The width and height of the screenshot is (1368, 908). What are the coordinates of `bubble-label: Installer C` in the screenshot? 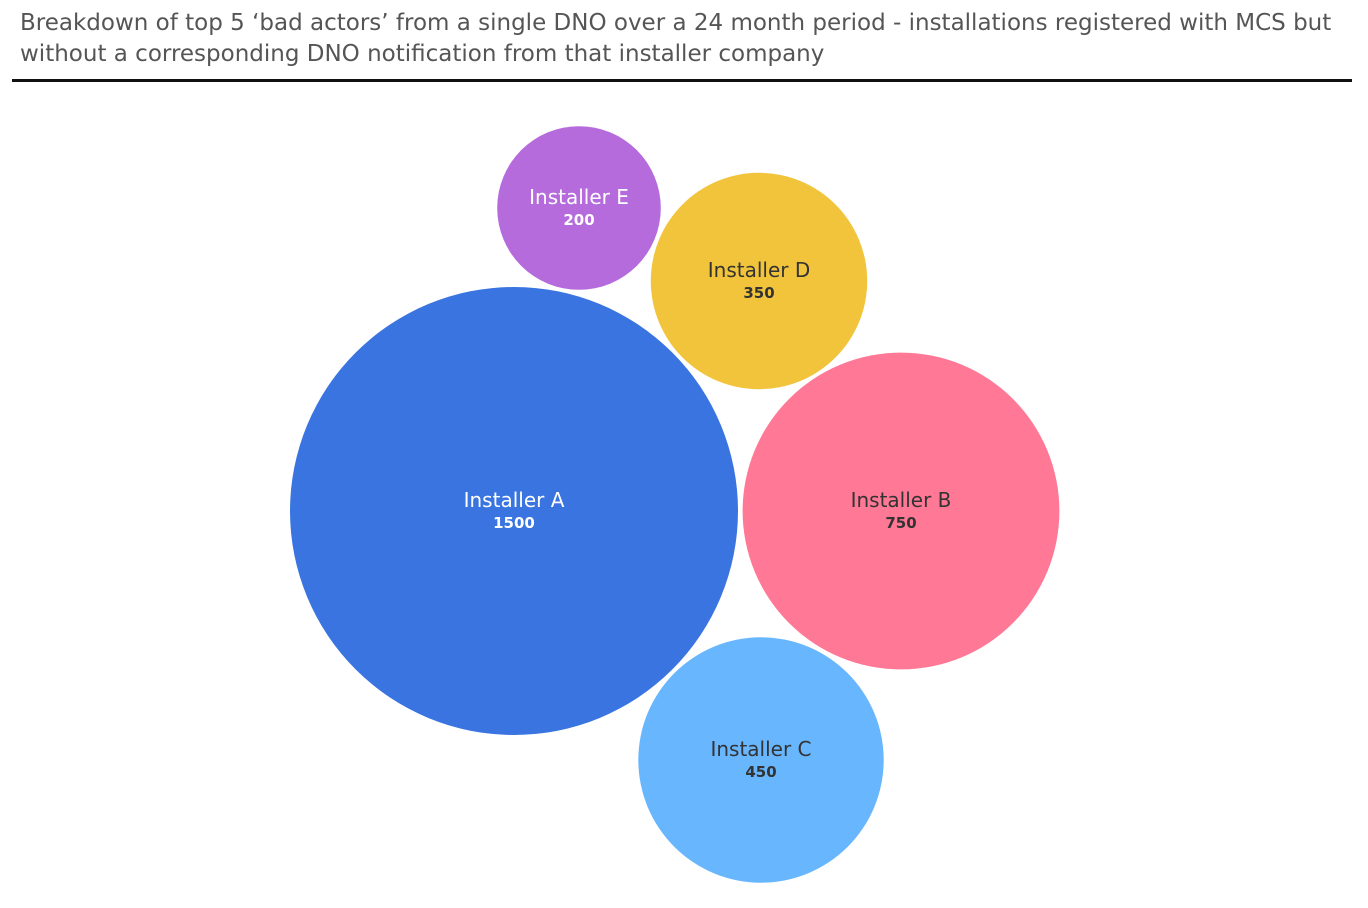 It's located at (760, 749).